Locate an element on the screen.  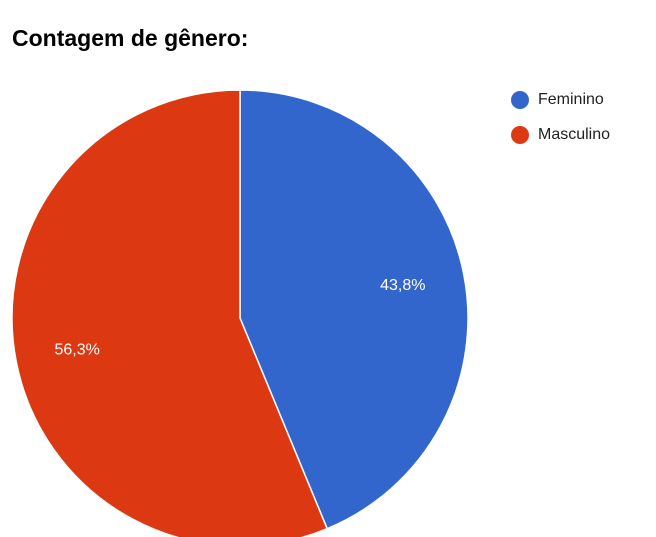
legend-label: Masculino is located at coordinates (574, 134).